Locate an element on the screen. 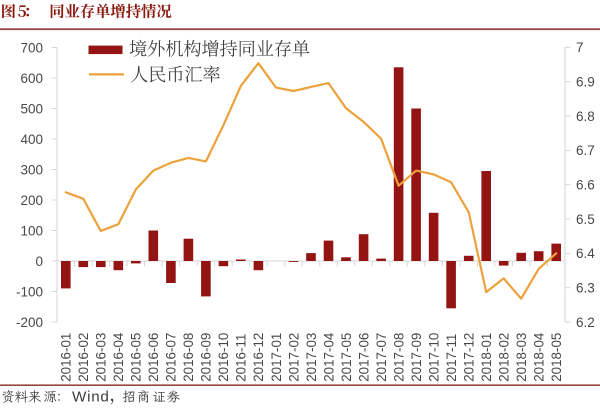 This screenshot has height=410, width=600. svg-text: 2016-07 is located at coordinates (171, 357).